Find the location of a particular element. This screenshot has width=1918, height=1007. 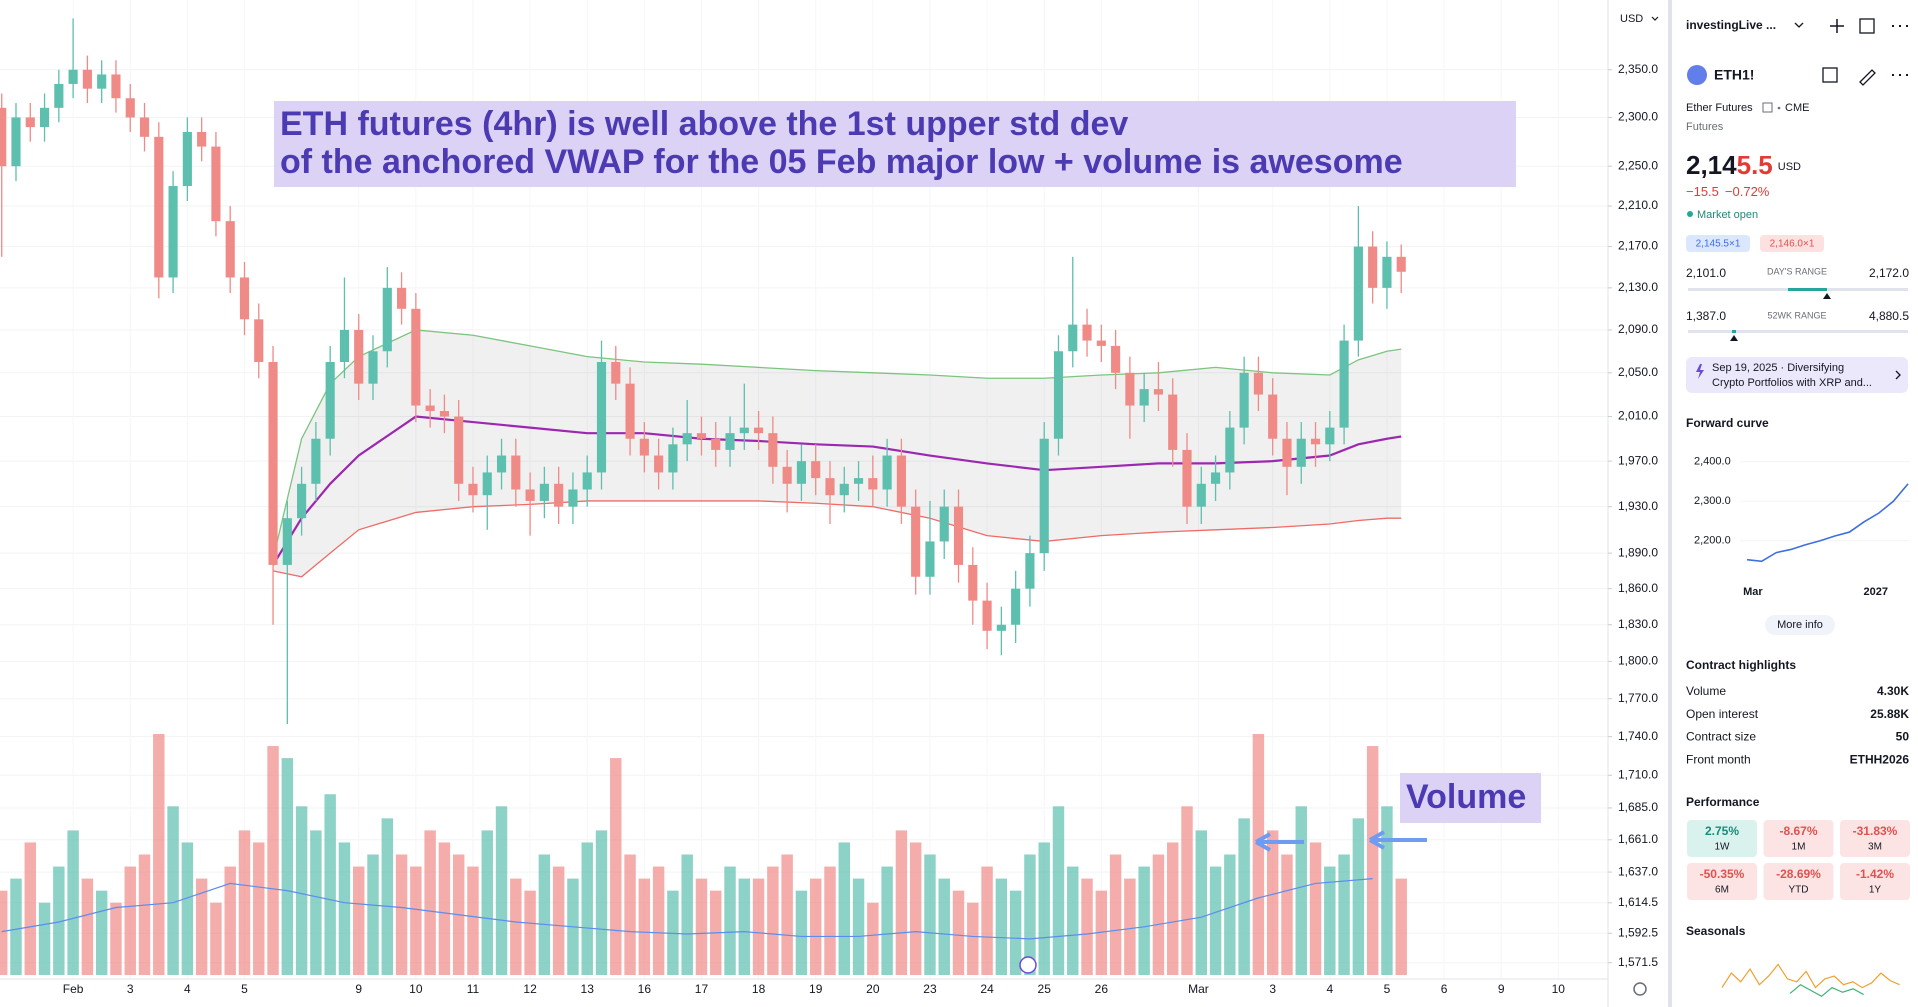

y-tick-label: 1,740.0 is located at coordinates (1638, 736).